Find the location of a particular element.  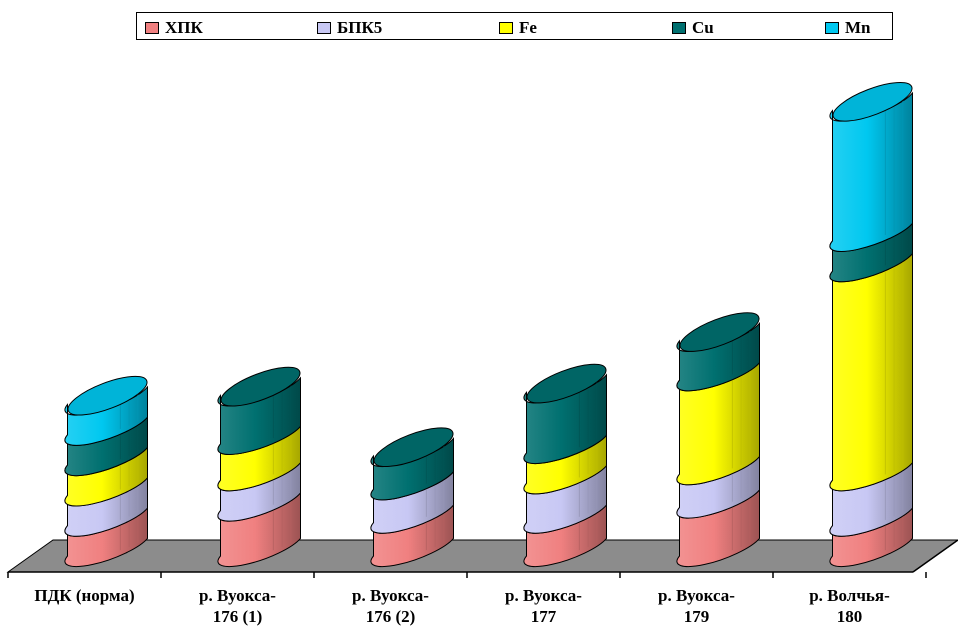

legend-label: БПК5 is located at coordinates (360, 27).